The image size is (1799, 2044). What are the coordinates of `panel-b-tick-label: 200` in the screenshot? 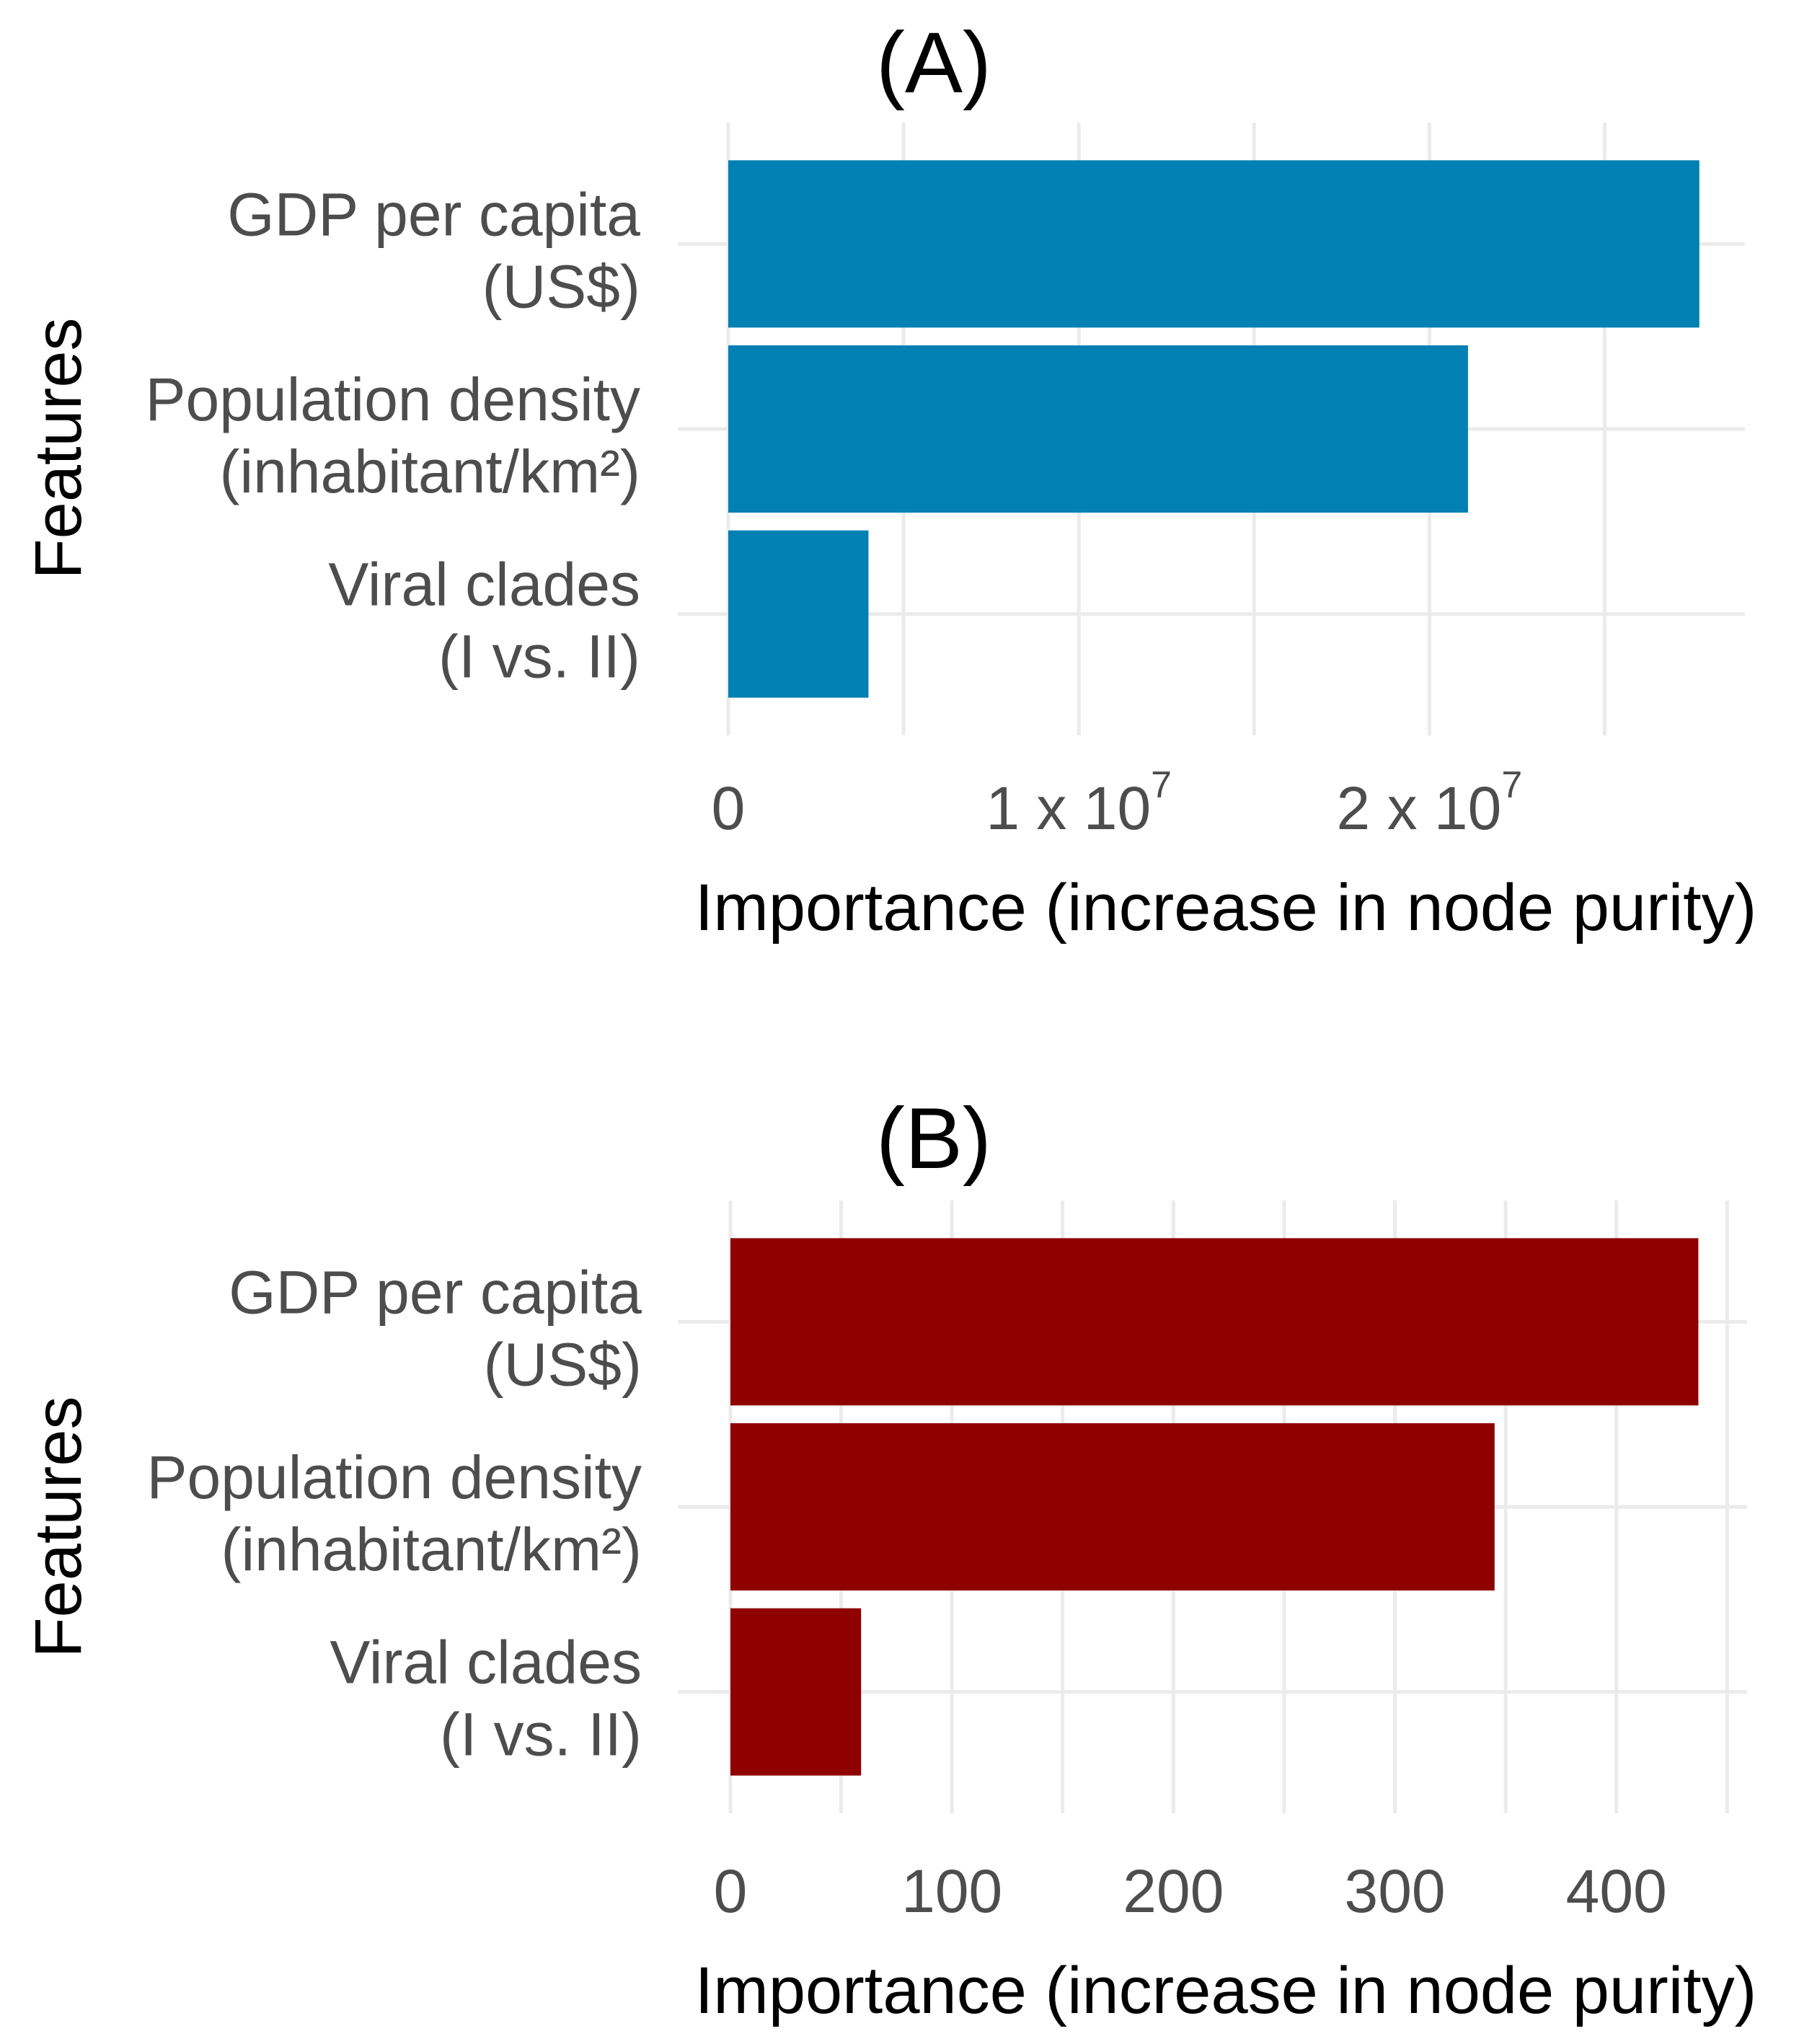 It's located at (1173, 1891).